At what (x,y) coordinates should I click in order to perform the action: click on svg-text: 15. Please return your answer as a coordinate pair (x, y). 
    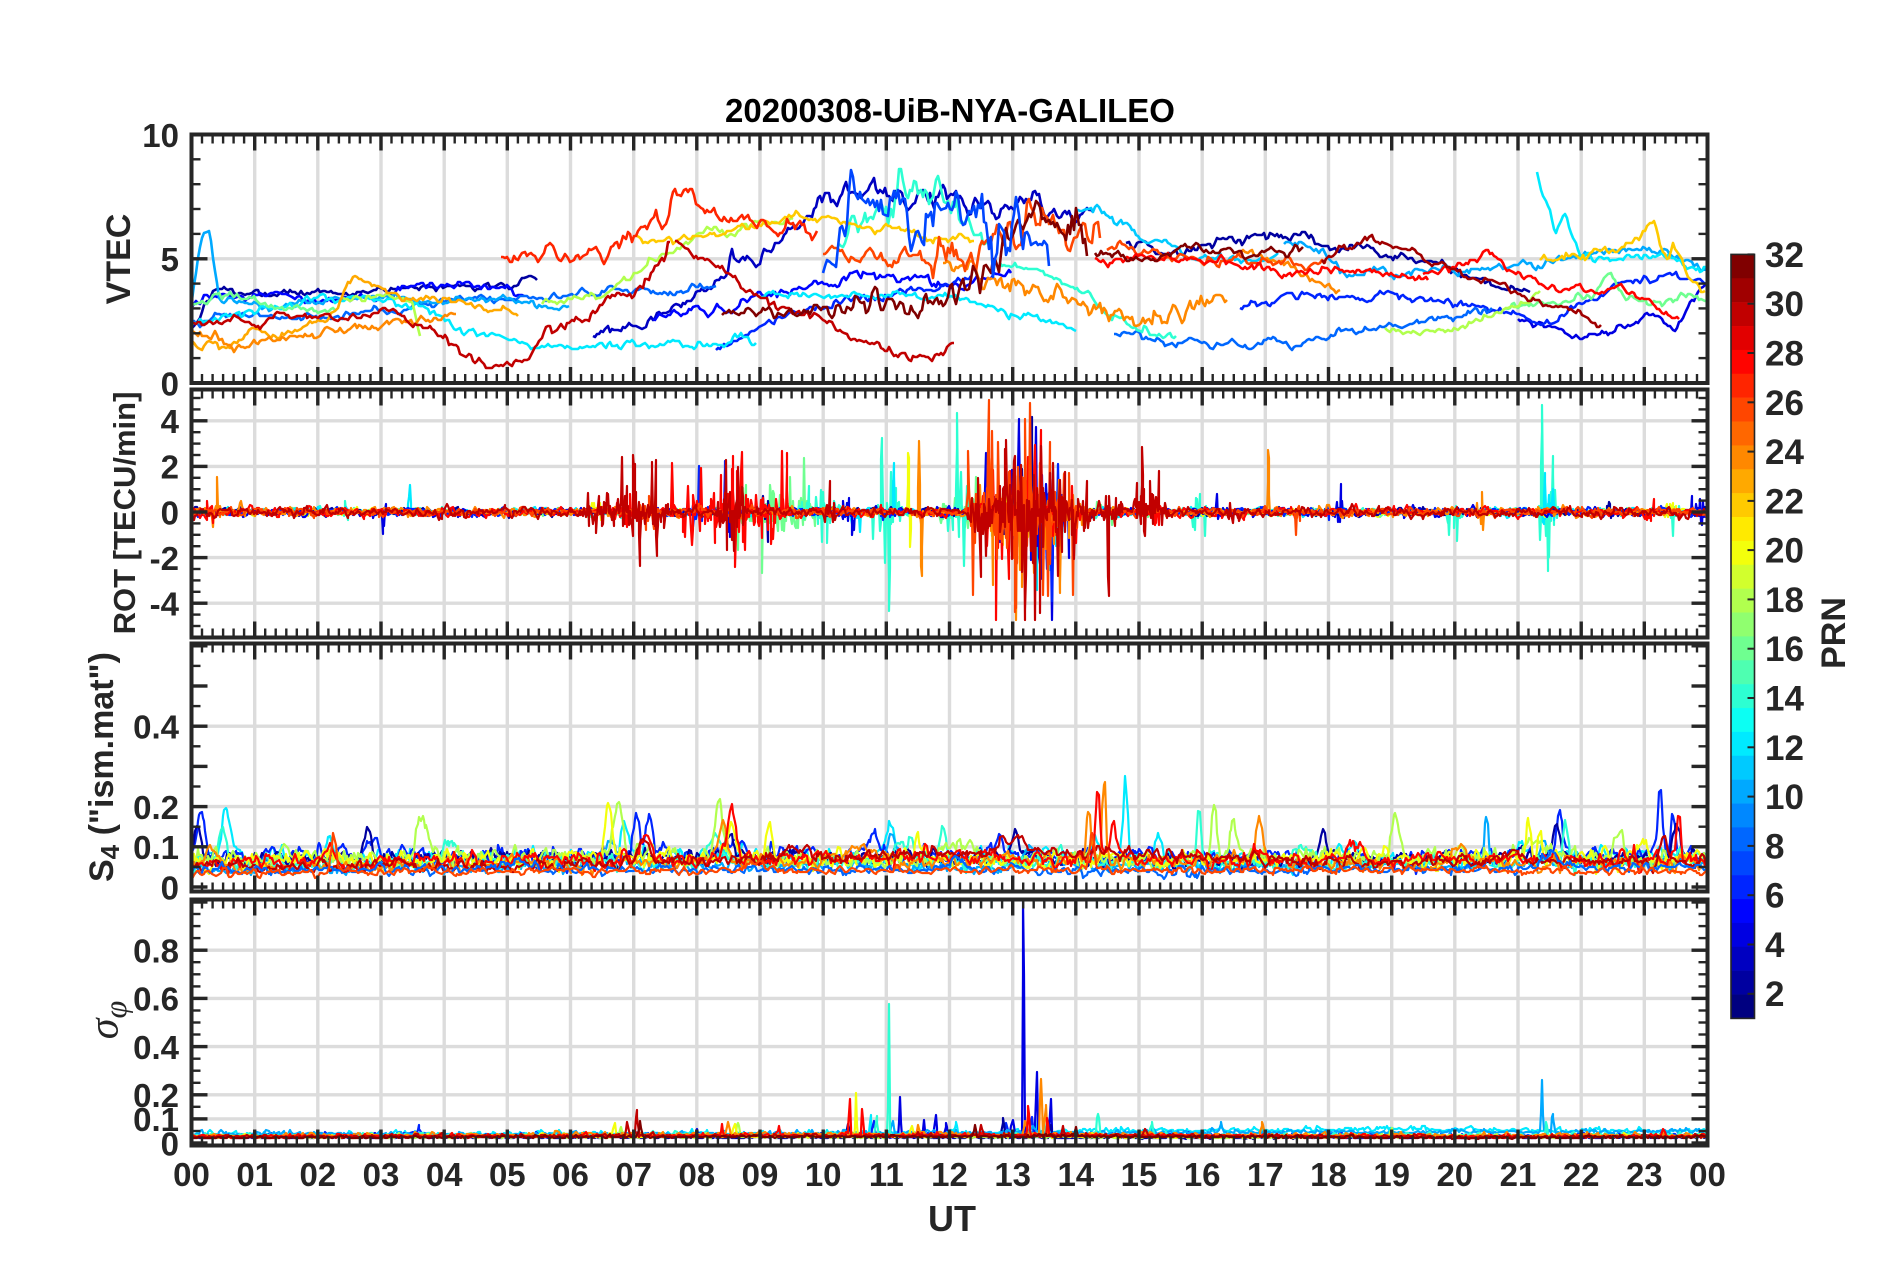
    Looking at the image, I should click on (1139, 1174).